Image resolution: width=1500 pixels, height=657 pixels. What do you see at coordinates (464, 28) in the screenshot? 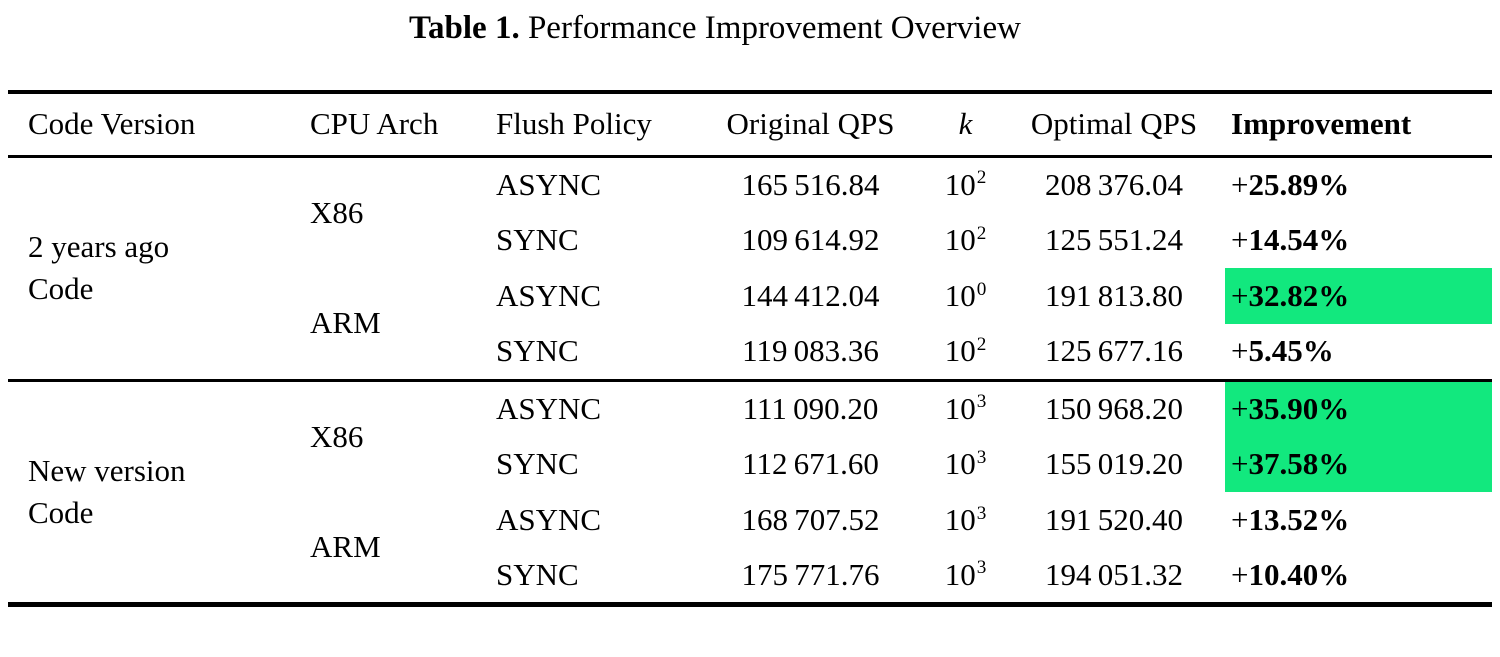
I see `caption-label: Table 1.` at bounding box center [464, 28].